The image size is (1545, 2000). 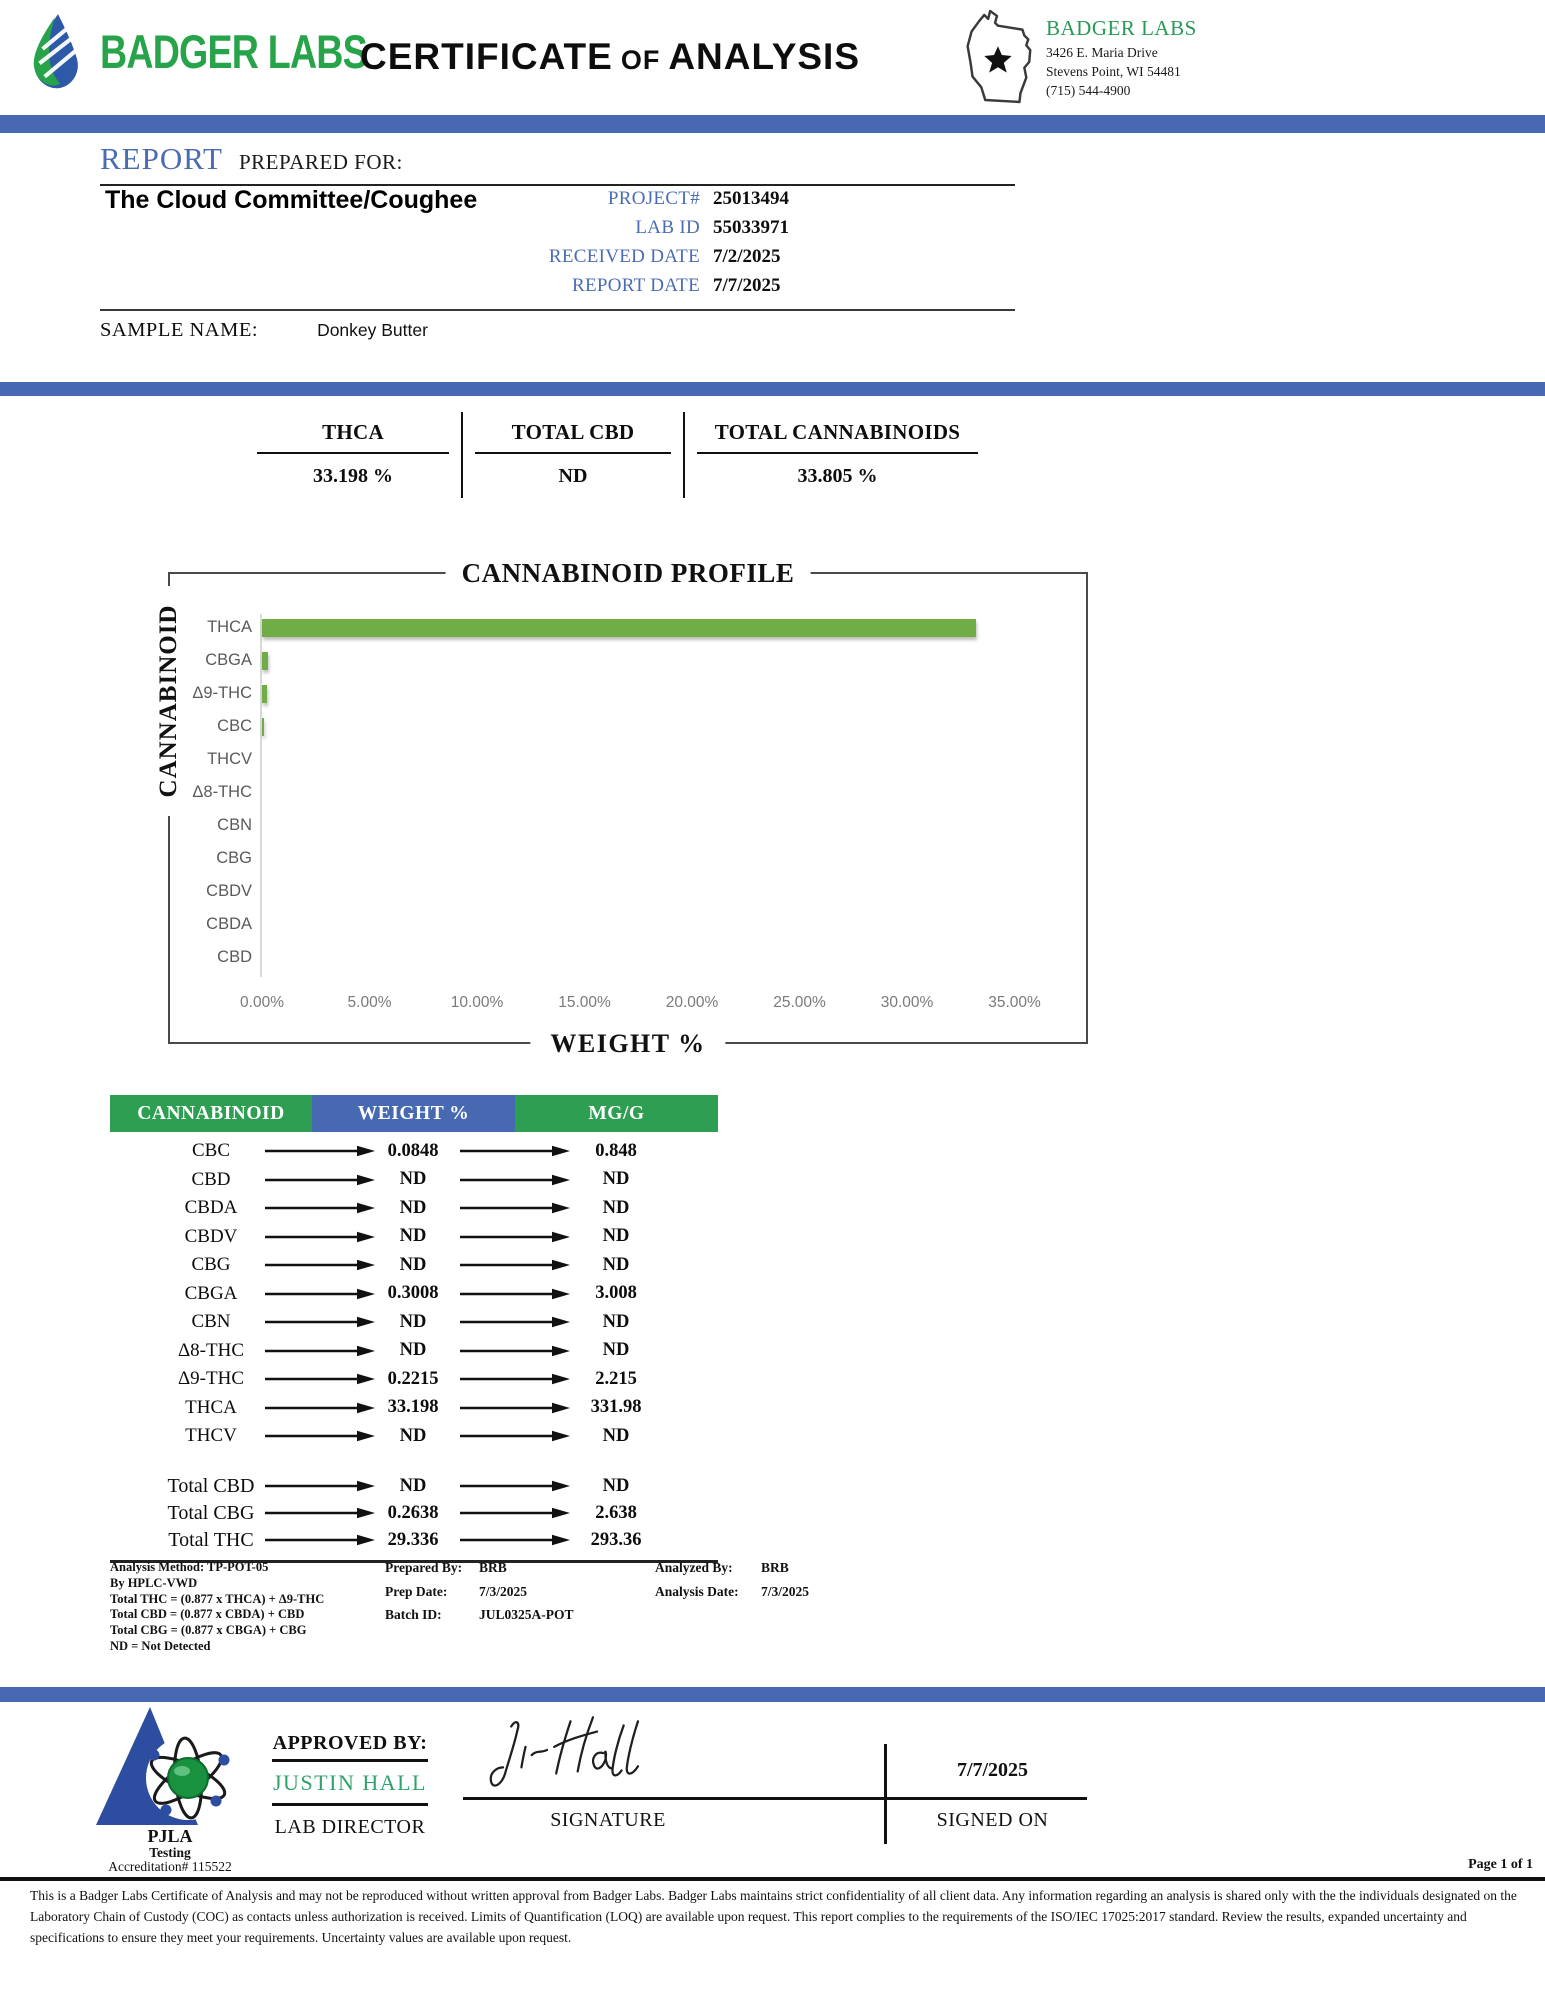 I want to click on report-field: RECEIVED DATE 7/2/2025, so click(x=680, y=257).